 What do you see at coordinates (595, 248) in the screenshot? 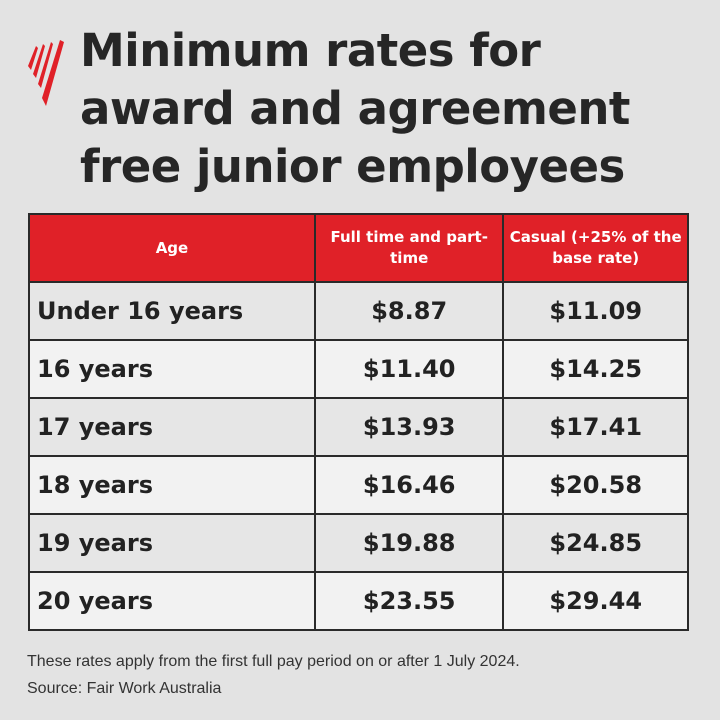
I see `header-casual: Casual (+25% of the base rate)` at bounding box center [595, 248].